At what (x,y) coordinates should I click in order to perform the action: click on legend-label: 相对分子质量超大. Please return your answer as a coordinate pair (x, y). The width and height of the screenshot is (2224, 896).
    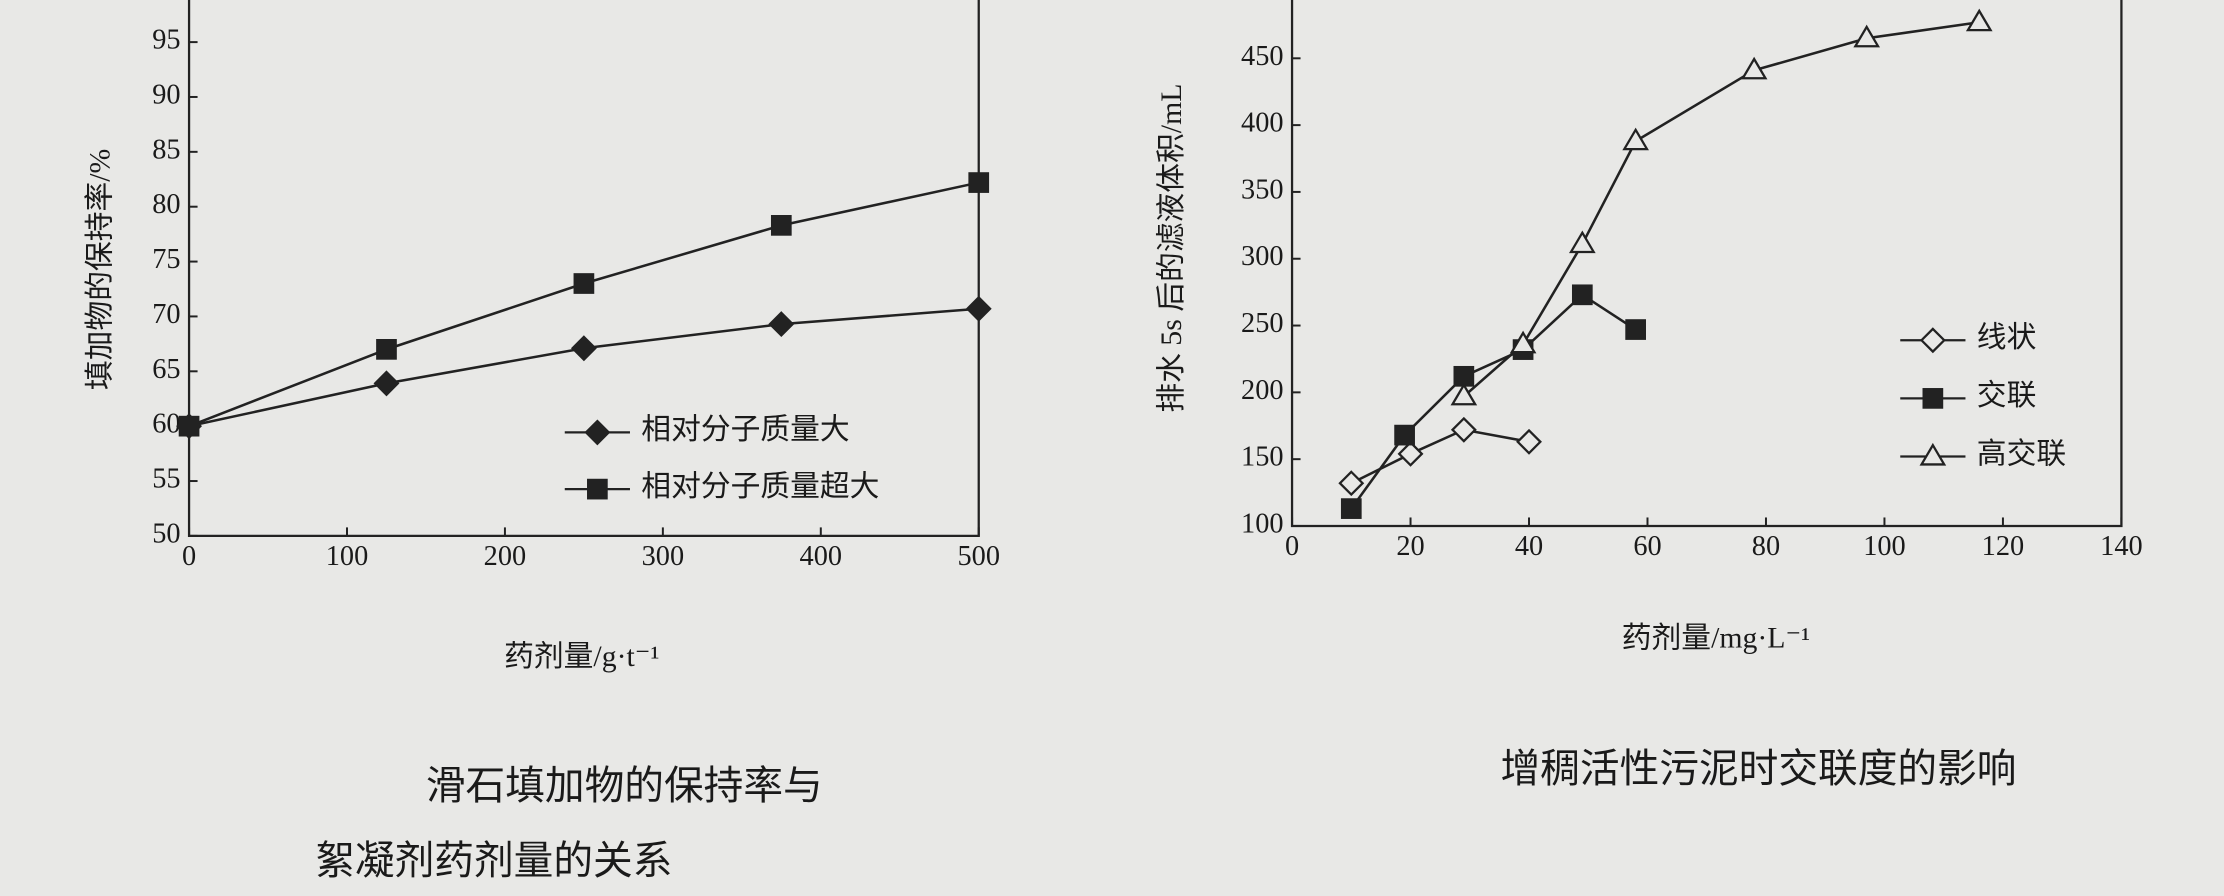
    Looking at the image, I should click on (760, 486).